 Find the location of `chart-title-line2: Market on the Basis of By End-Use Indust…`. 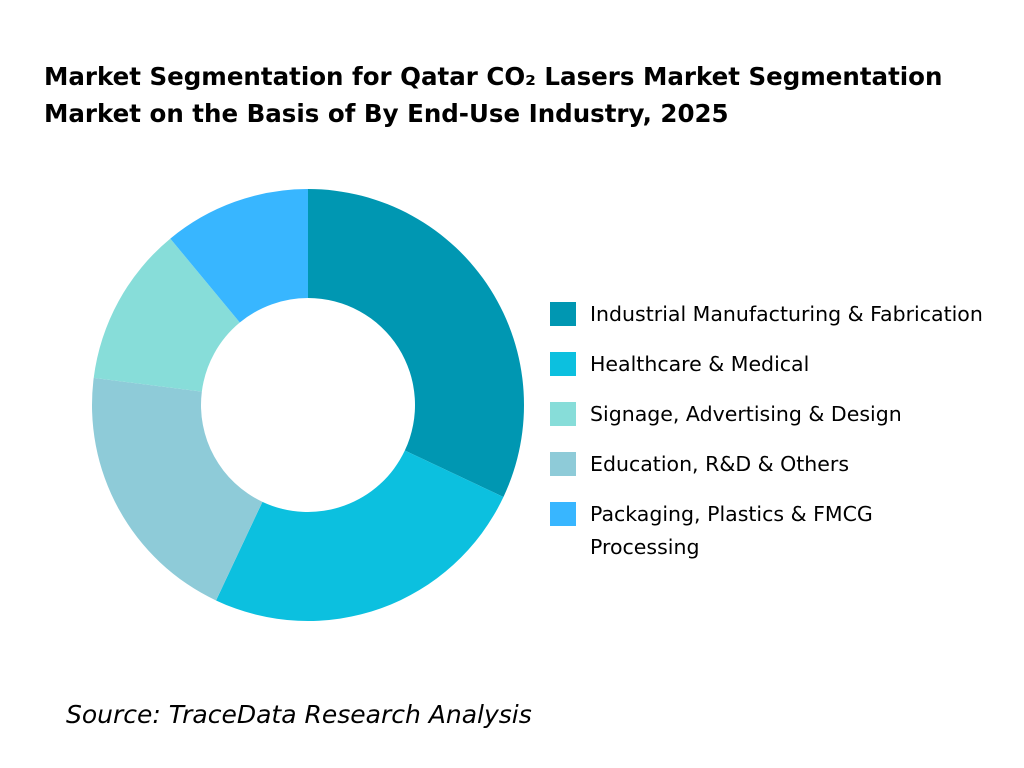

chart-title-line2: Market on the Basis of By End-Use Indust… is located at coordinates (386, 113).